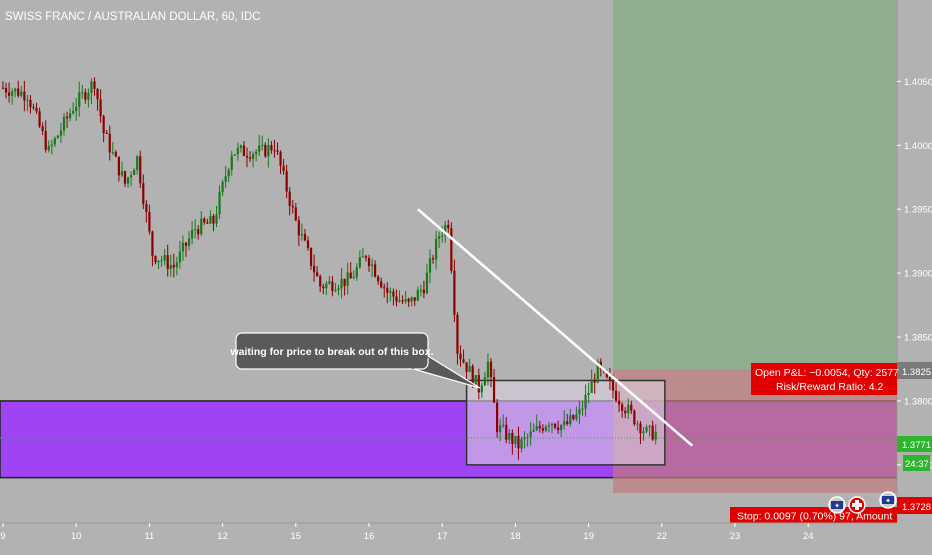 This screenshot has width=932, height=555. What do you see at coordinates (888, 500) in the screenshot?
I see `event-flag-australia-2: ✦` at bounding box center [888, 500].